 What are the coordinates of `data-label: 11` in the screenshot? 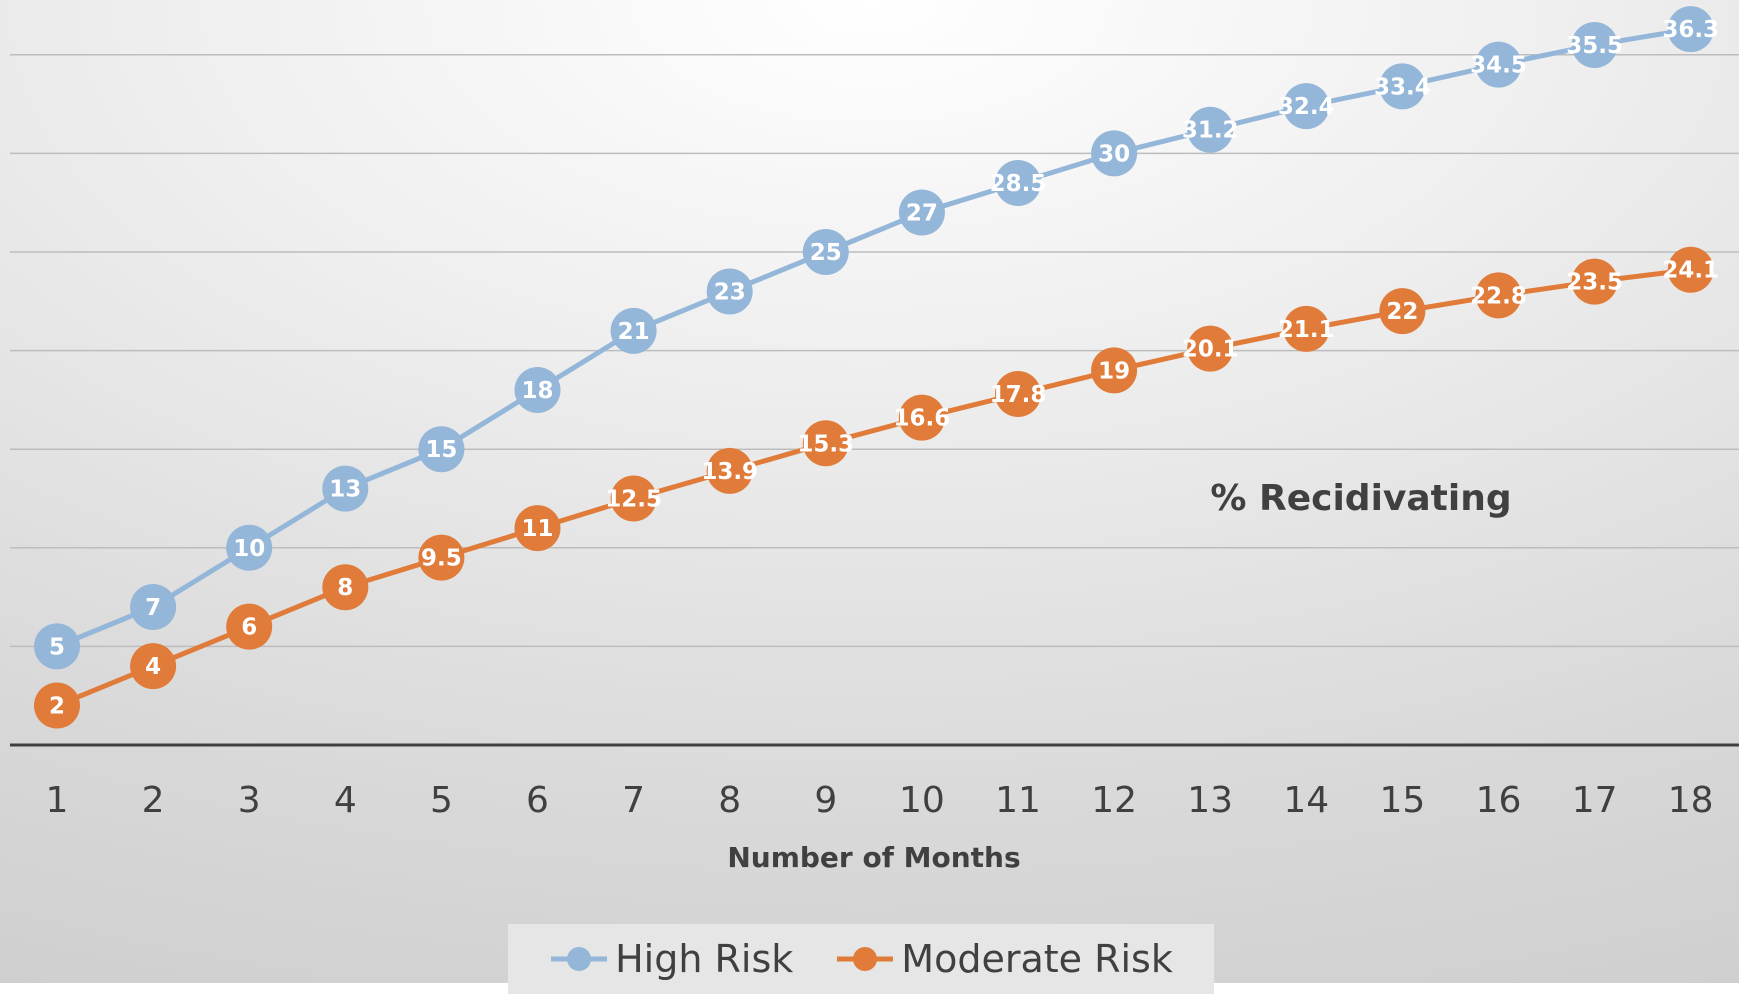 It's located at (537, 529).